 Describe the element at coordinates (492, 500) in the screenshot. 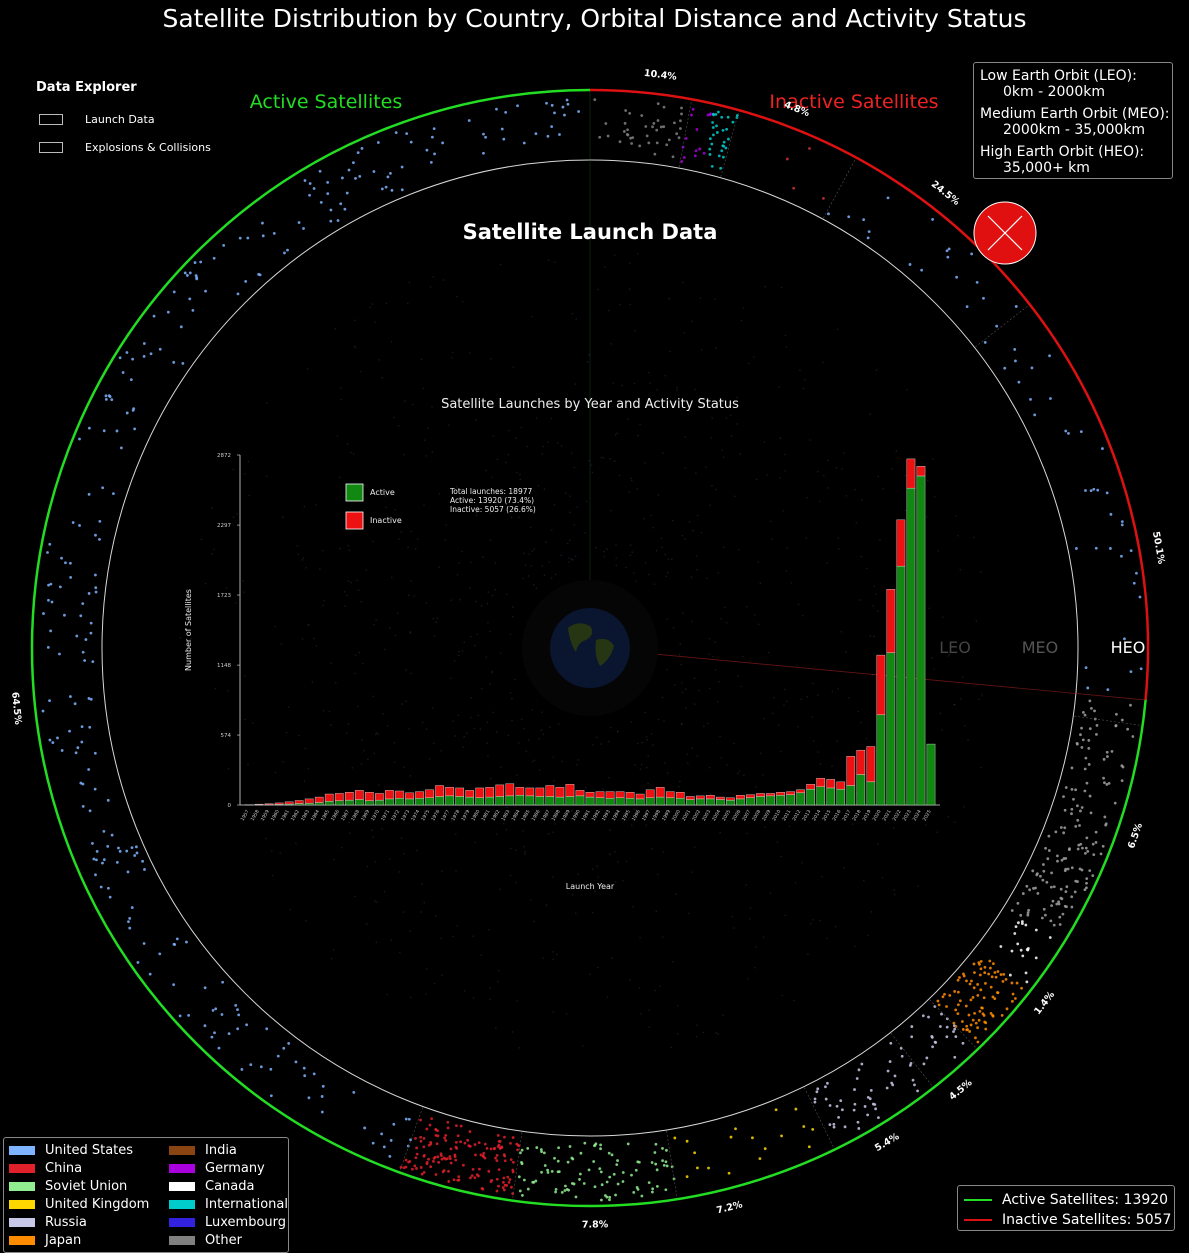

I see `annotation-active: Active: 13920 (73.4%)` at that location.